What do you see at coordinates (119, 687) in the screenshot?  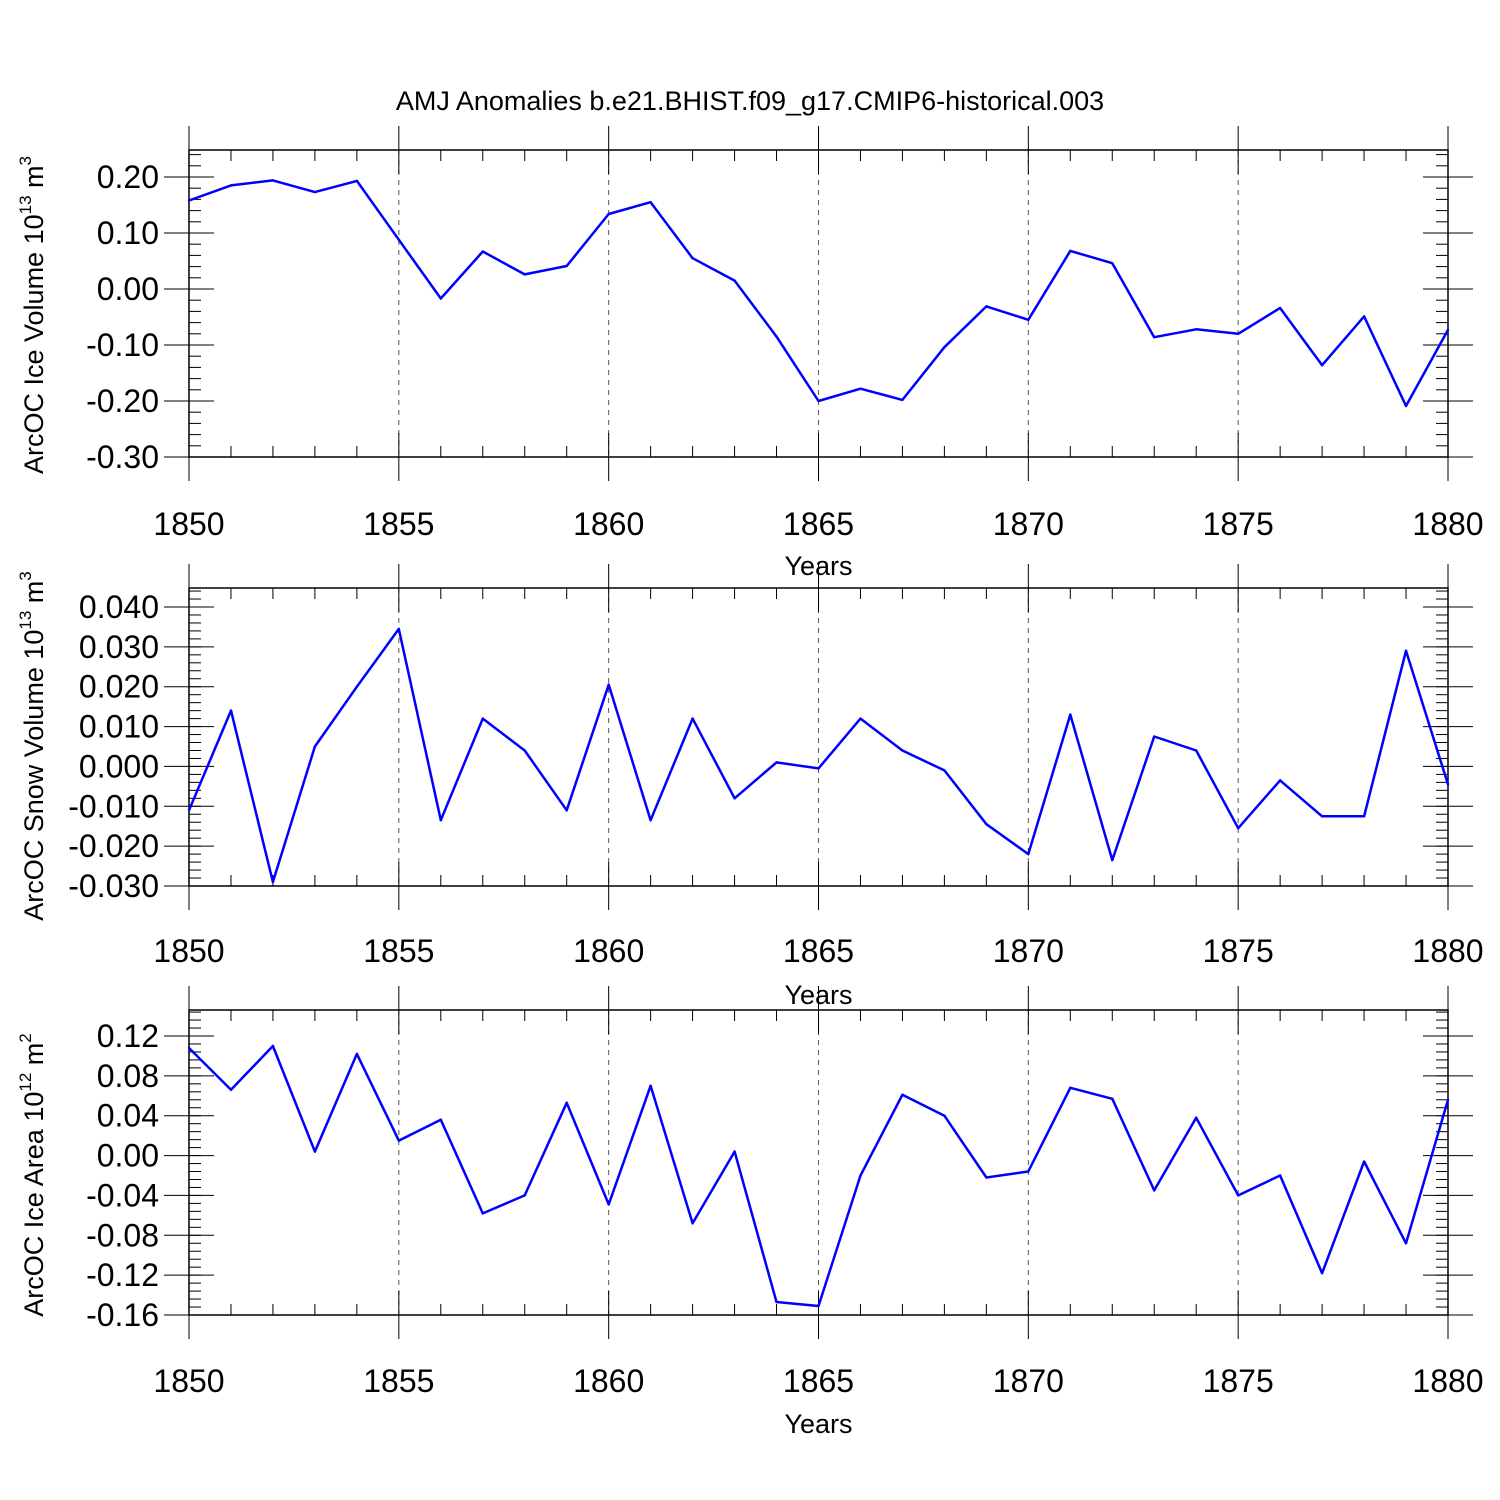 I see `y-tick-label: 0.020` at bounding box center [119, 687].